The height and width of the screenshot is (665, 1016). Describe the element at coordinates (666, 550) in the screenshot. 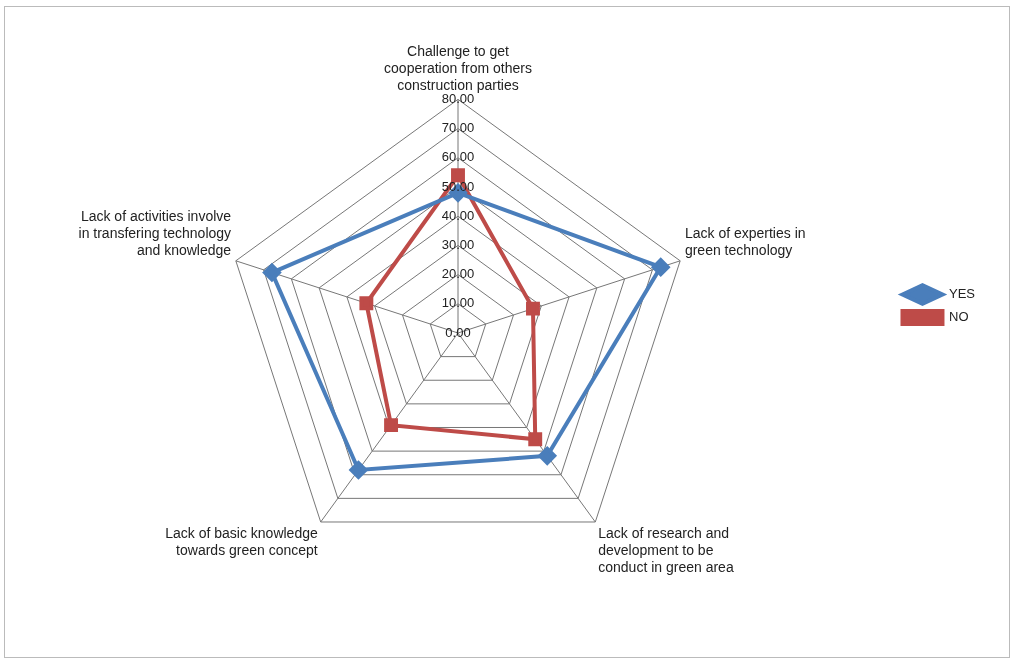

I see `spoke-label: Lack of research and development to be conduct in green area` at that location.